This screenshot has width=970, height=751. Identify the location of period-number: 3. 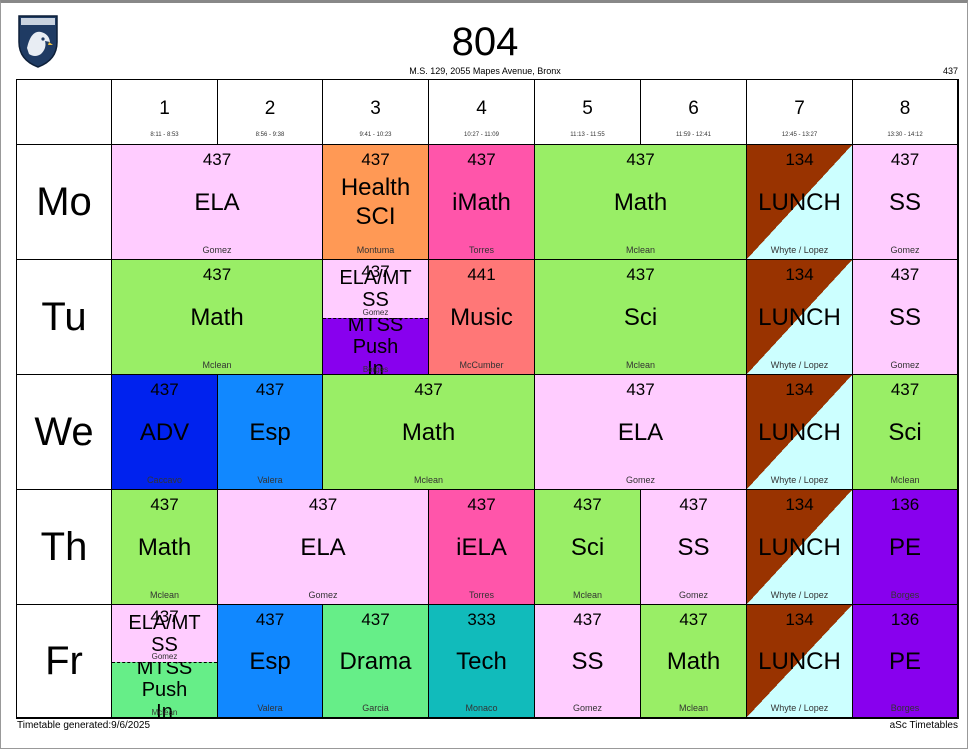
(375, 108).